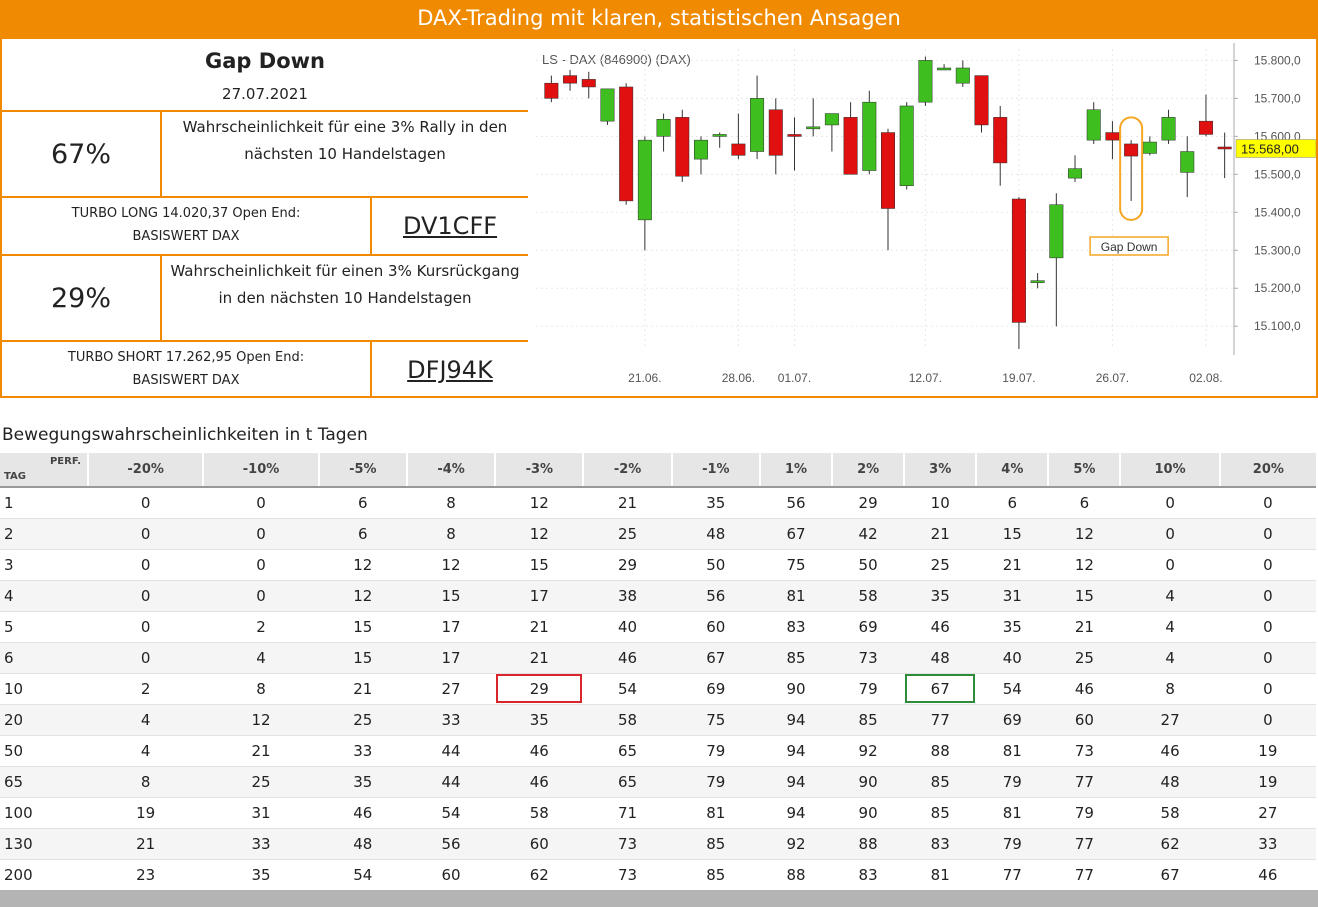  I want to click on table-row: 200 23 35 54 60 62 73 85 88 83 81 77 77 67 46, so click(658, 875).